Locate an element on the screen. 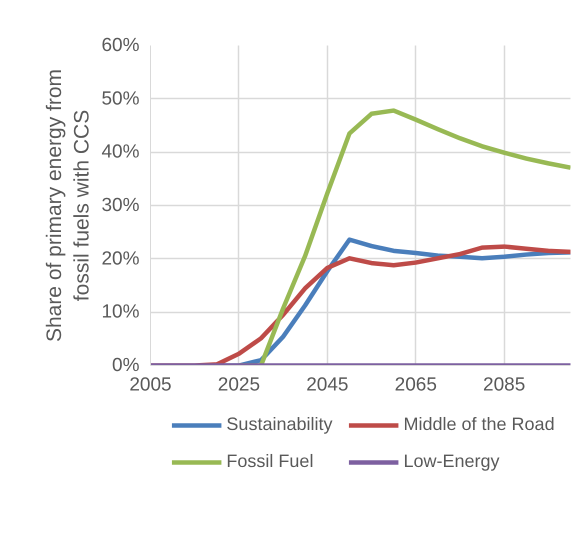 This screenshot has width=580, height=536. x-tick-label: 2025 is located at coordinates (239, 385).